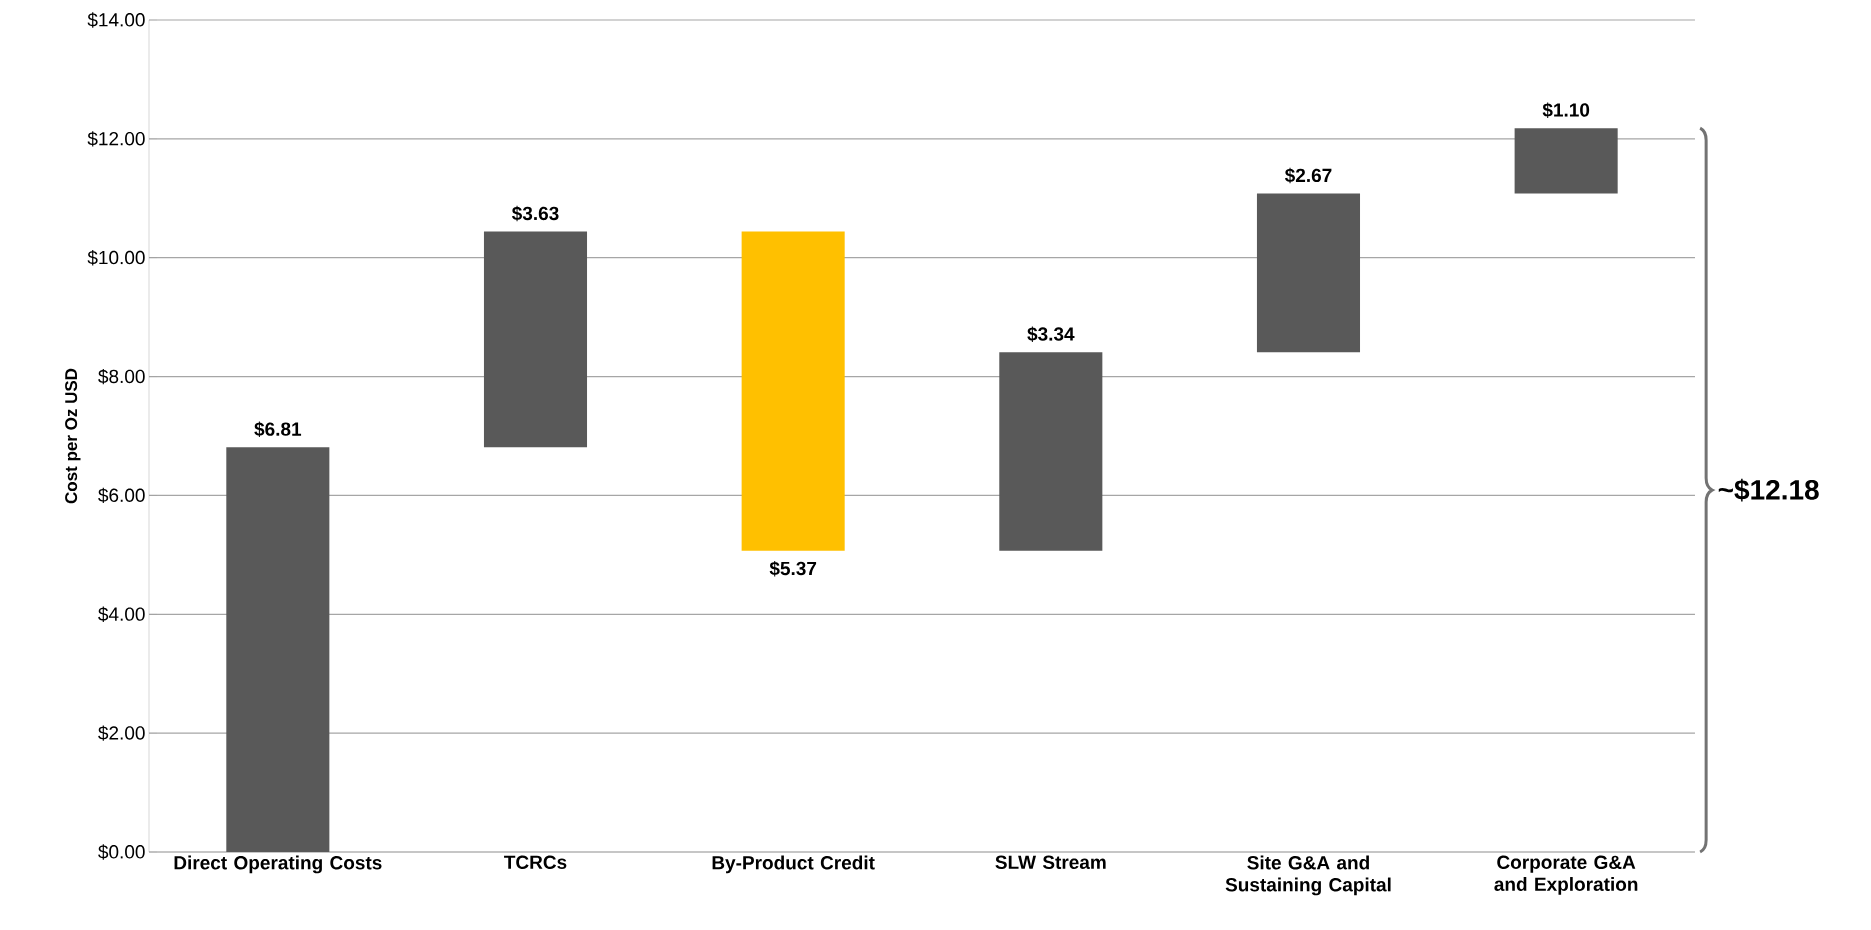 Image resolution: width=1871 pixels, height=930 pixels. I want to click on x-tick-label: Site G&A and Sustaining Capital, so click(1308, 875).